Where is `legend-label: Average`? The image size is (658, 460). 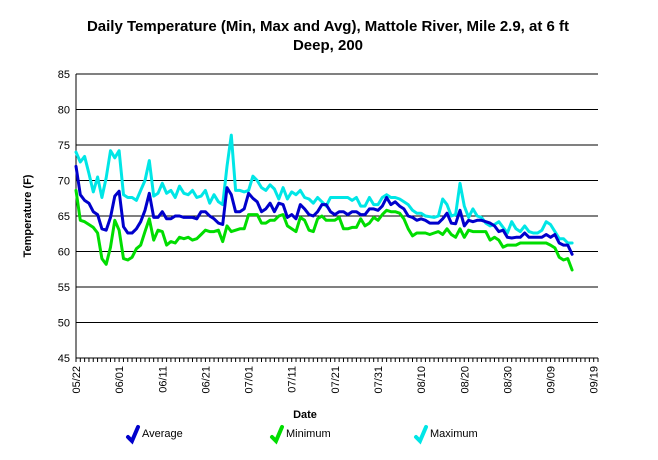
legend-label: Average is located at coordinates (162, 434).